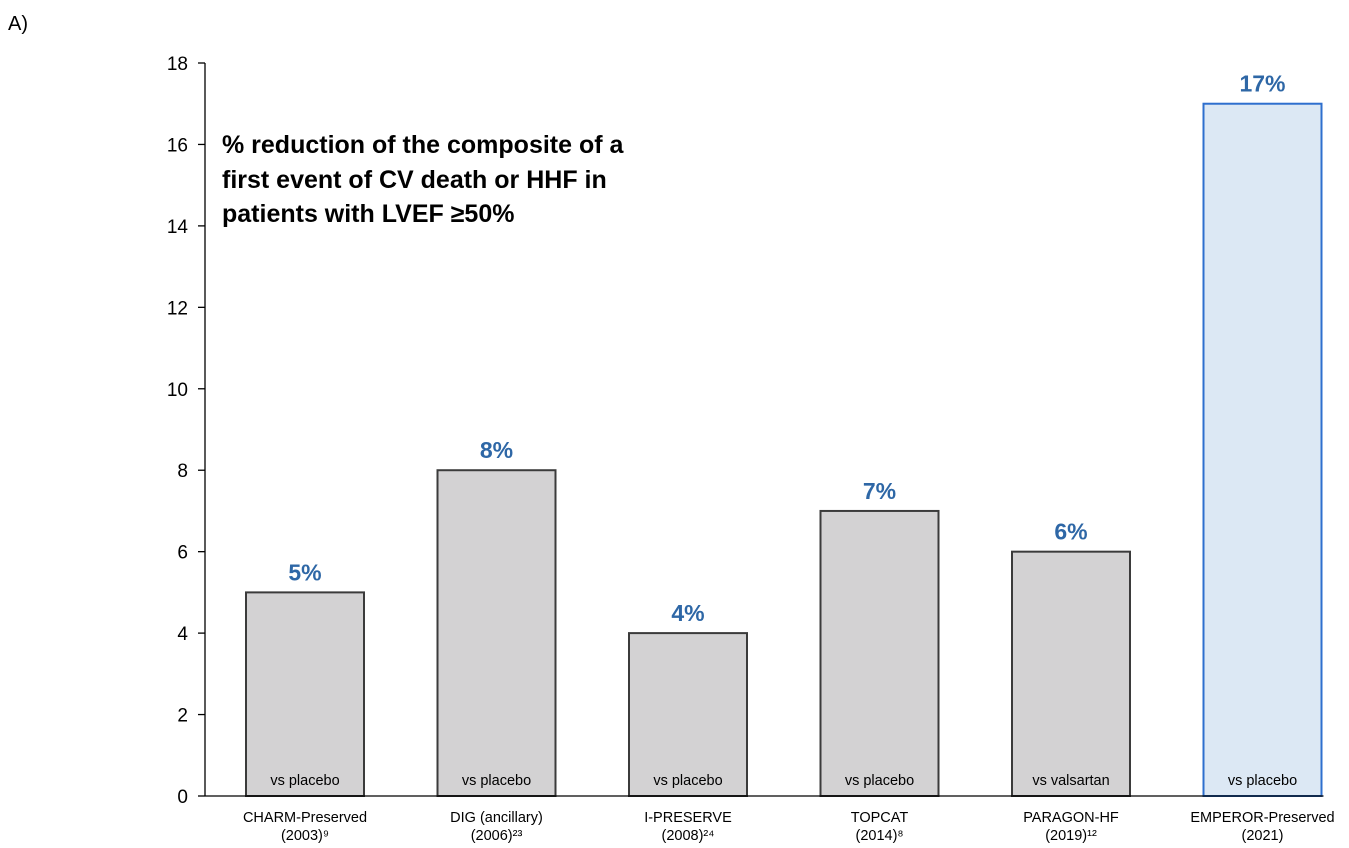 This screenshot has width=1349, height=848. I want to click on y-tick-label-0: 0, so click(182, 797).